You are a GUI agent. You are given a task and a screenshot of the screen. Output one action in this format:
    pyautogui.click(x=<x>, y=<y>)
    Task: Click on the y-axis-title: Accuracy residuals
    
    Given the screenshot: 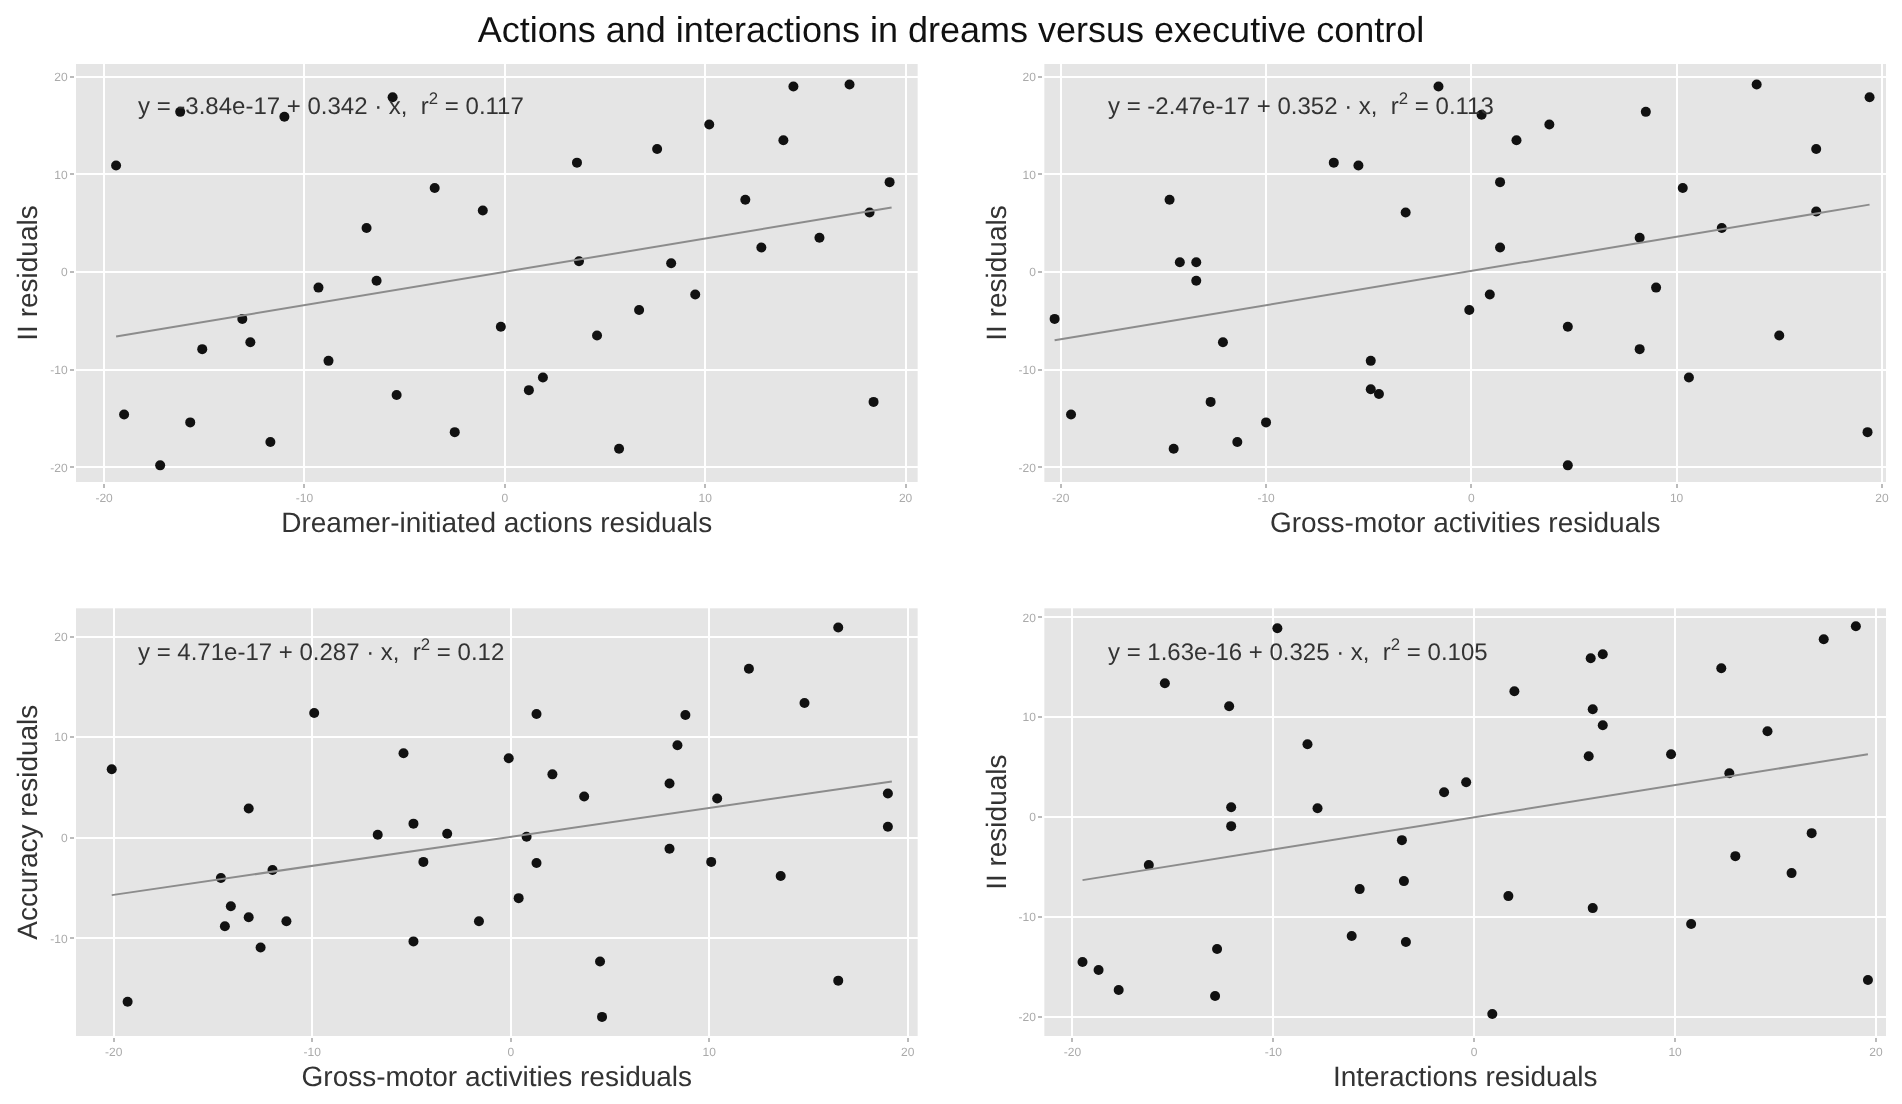 What is the action you would take?
    pyautogui.click(x=27, y=822)
    